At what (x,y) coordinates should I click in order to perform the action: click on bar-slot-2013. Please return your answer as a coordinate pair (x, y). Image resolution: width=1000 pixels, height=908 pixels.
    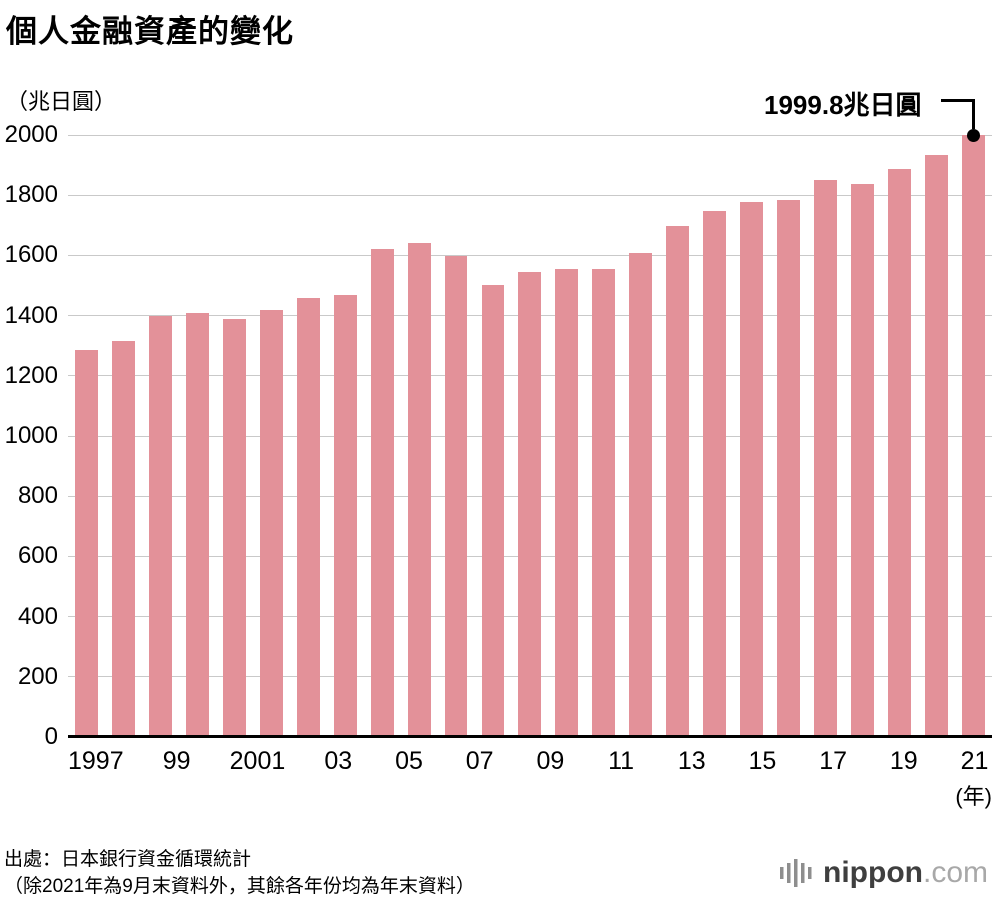
    Looking at the image, I should click on (677, 436).